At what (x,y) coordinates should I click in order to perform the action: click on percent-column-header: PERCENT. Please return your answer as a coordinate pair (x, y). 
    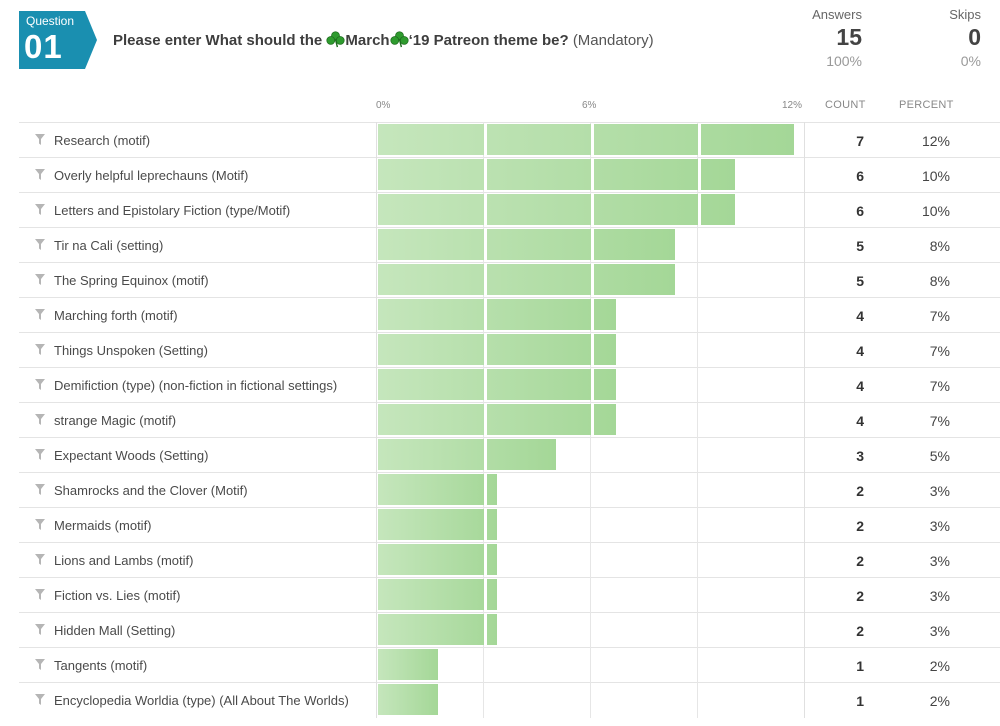
    Looking at the image, I should click on (926, 105).